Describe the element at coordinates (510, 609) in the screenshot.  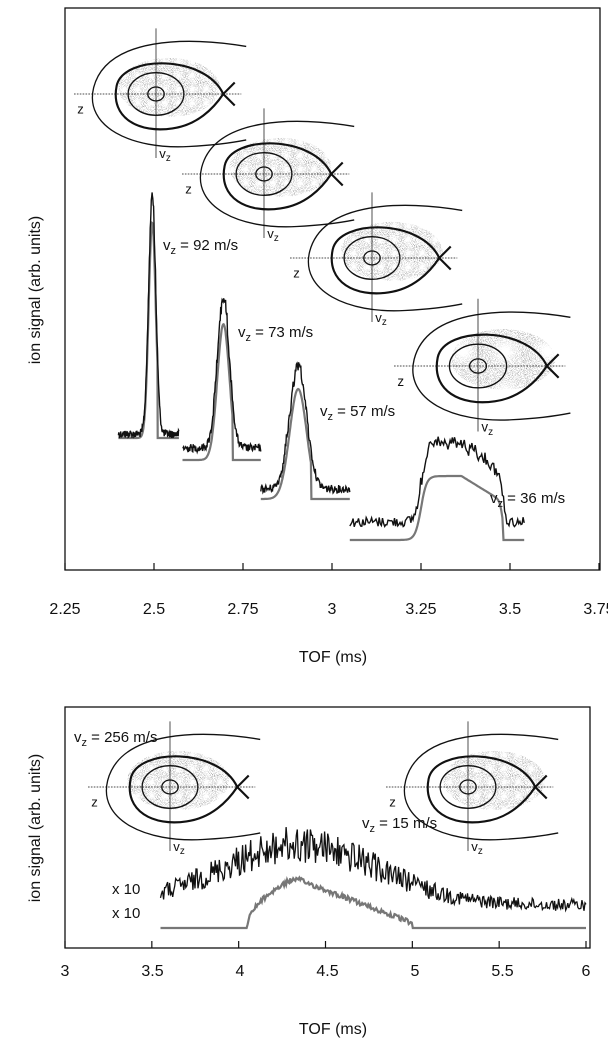
I see `top-tick-label: 3.5` at that location.